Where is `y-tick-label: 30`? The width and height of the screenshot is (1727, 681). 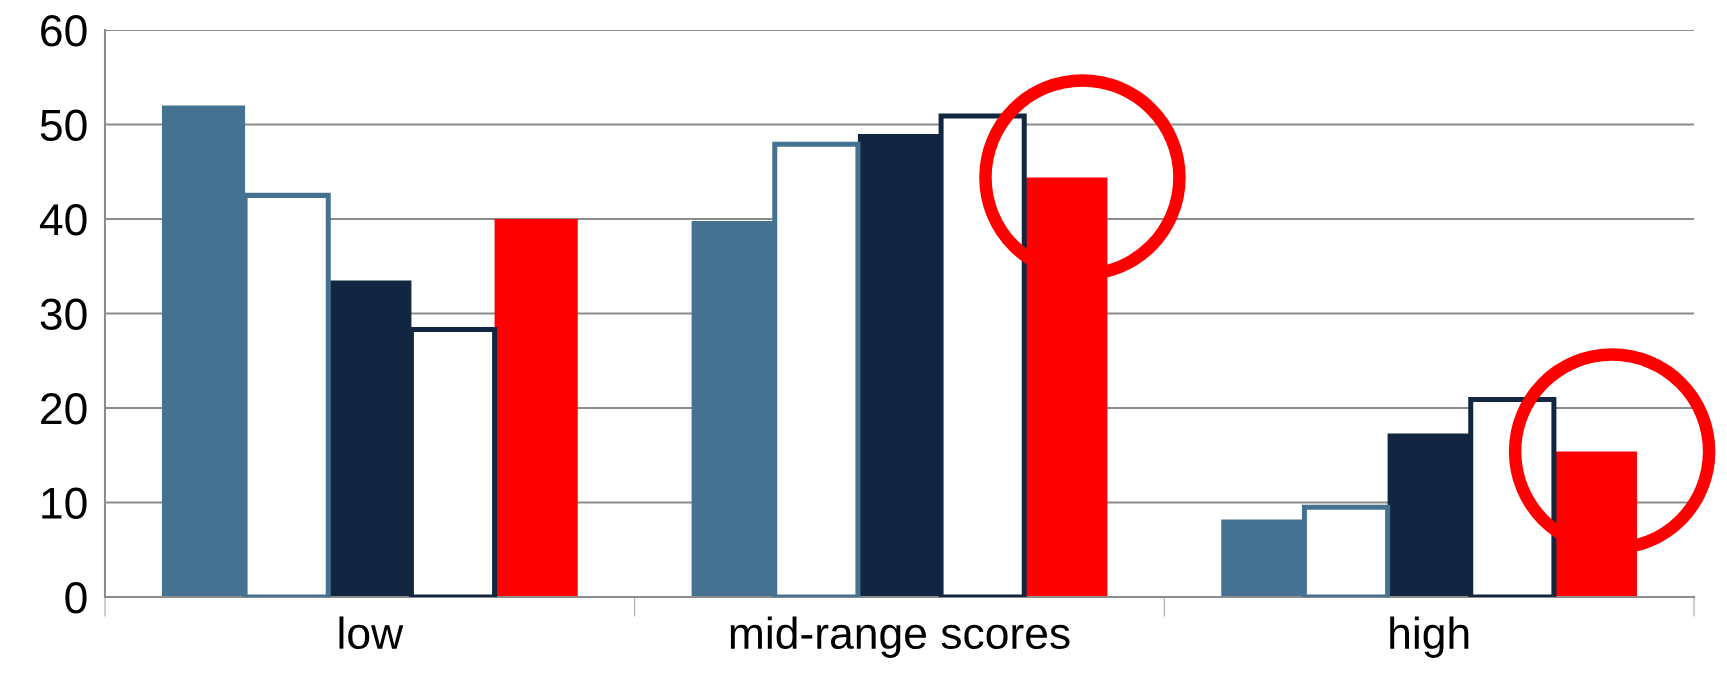 y-tick-label: 30 is located at coordinates (63, 314).